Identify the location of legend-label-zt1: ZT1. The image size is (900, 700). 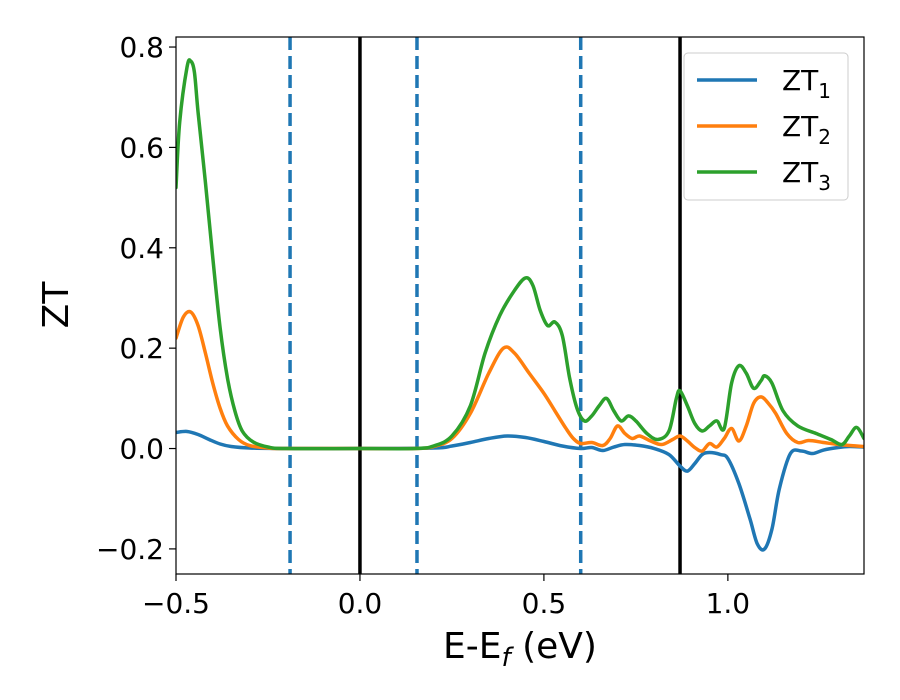
(806, 83).